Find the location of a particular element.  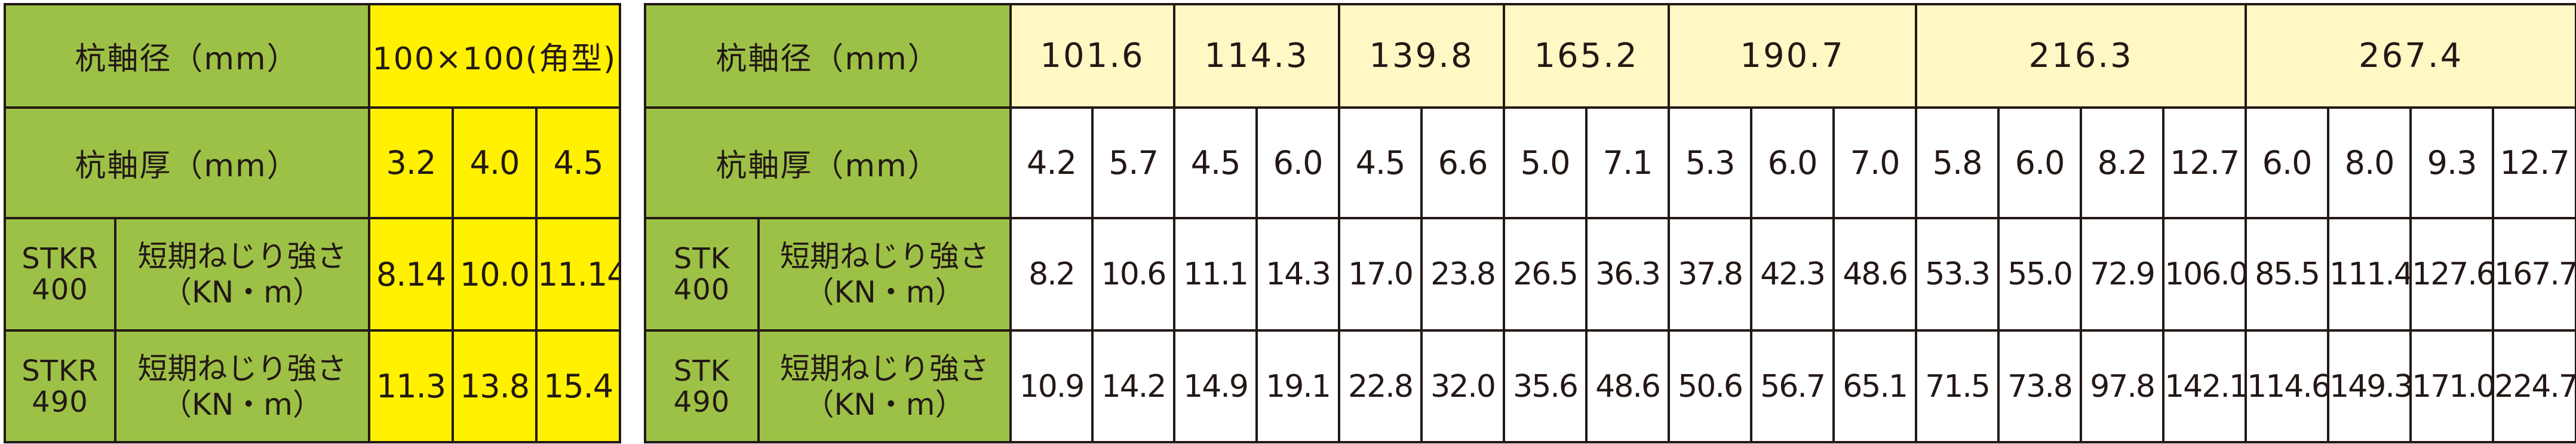

grade-label: STKR 490 is located at coordinates (60, 386).